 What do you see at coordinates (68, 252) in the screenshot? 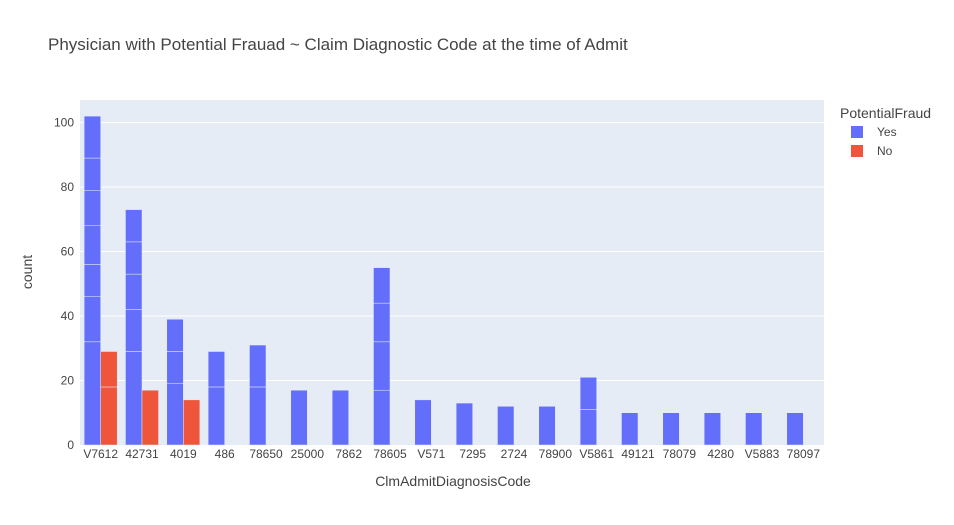
I see `y-tick-label: 60` at bounding box center [68, 252].